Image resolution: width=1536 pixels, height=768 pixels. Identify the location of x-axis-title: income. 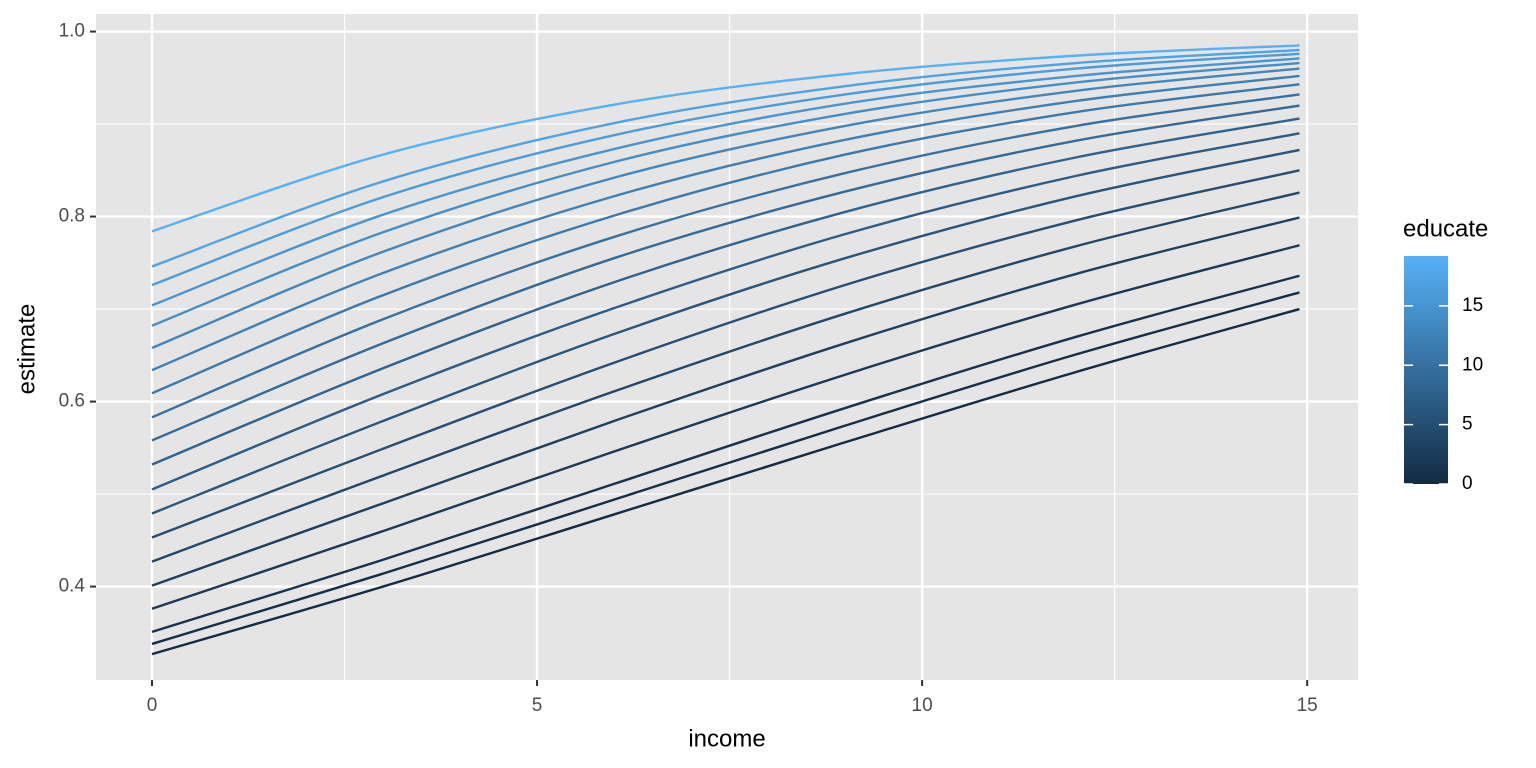
(726, 738).